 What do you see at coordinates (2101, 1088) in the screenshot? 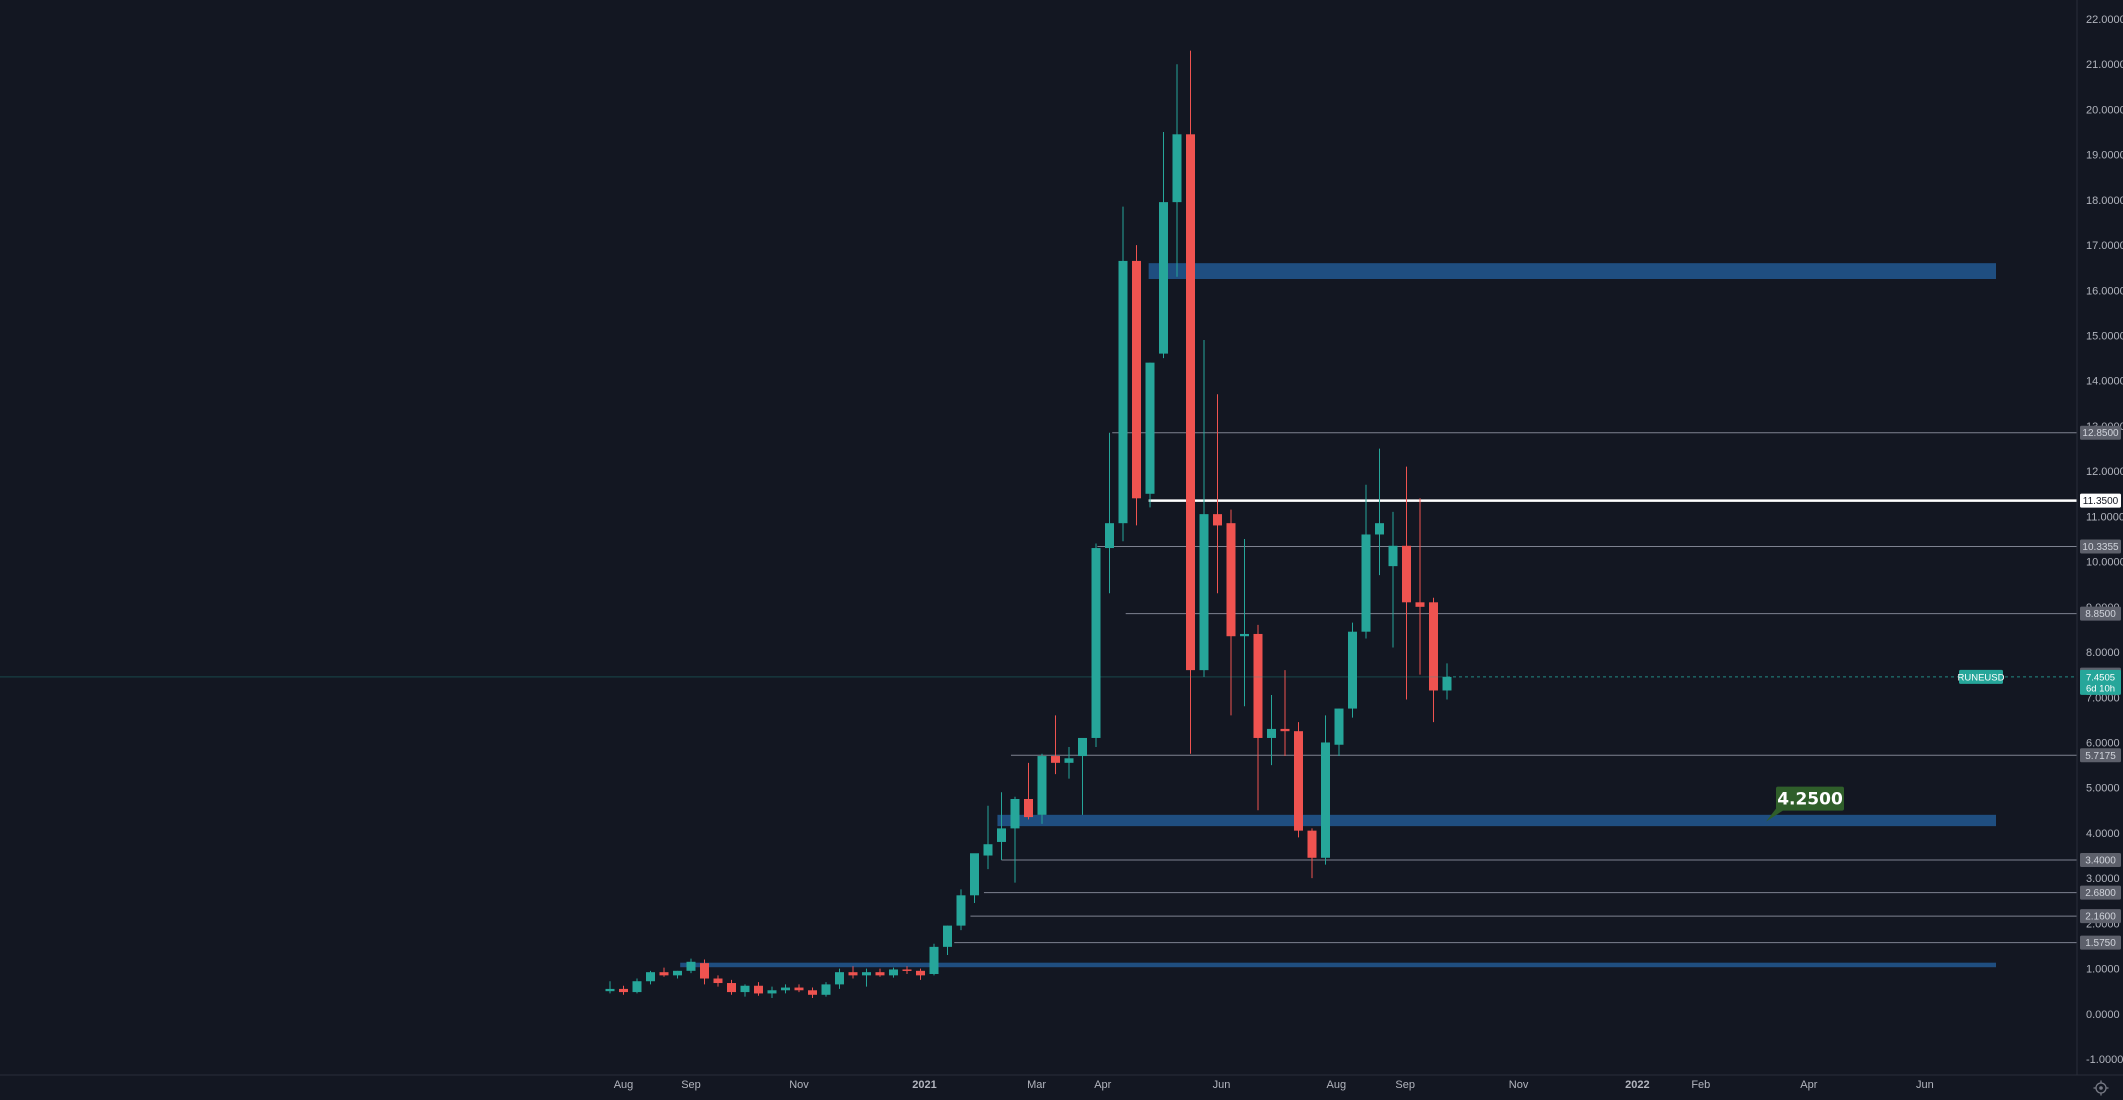
I see `settings-gear-icon` at bounding box center [2101, 1088].